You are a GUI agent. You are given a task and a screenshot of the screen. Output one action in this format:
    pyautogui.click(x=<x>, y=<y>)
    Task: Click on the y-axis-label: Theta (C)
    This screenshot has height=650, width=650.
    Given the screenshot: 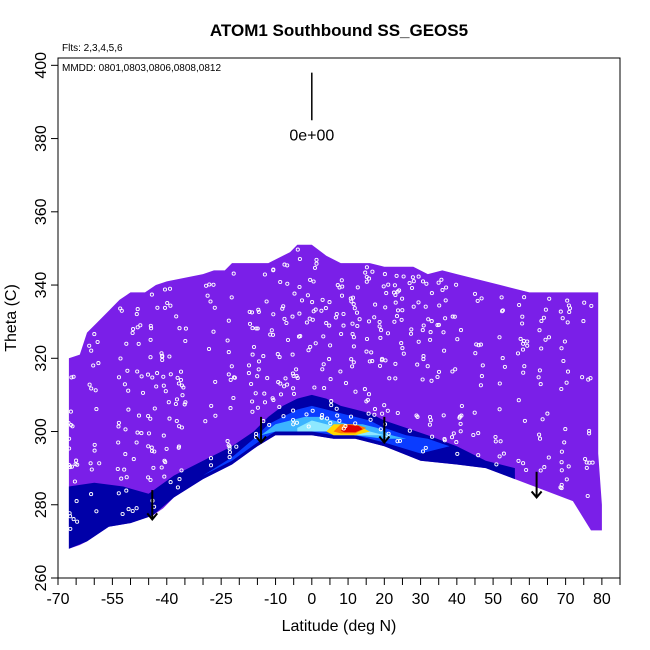 What is the action you would take?
    pyautogui.click(x=11, y=318)
    